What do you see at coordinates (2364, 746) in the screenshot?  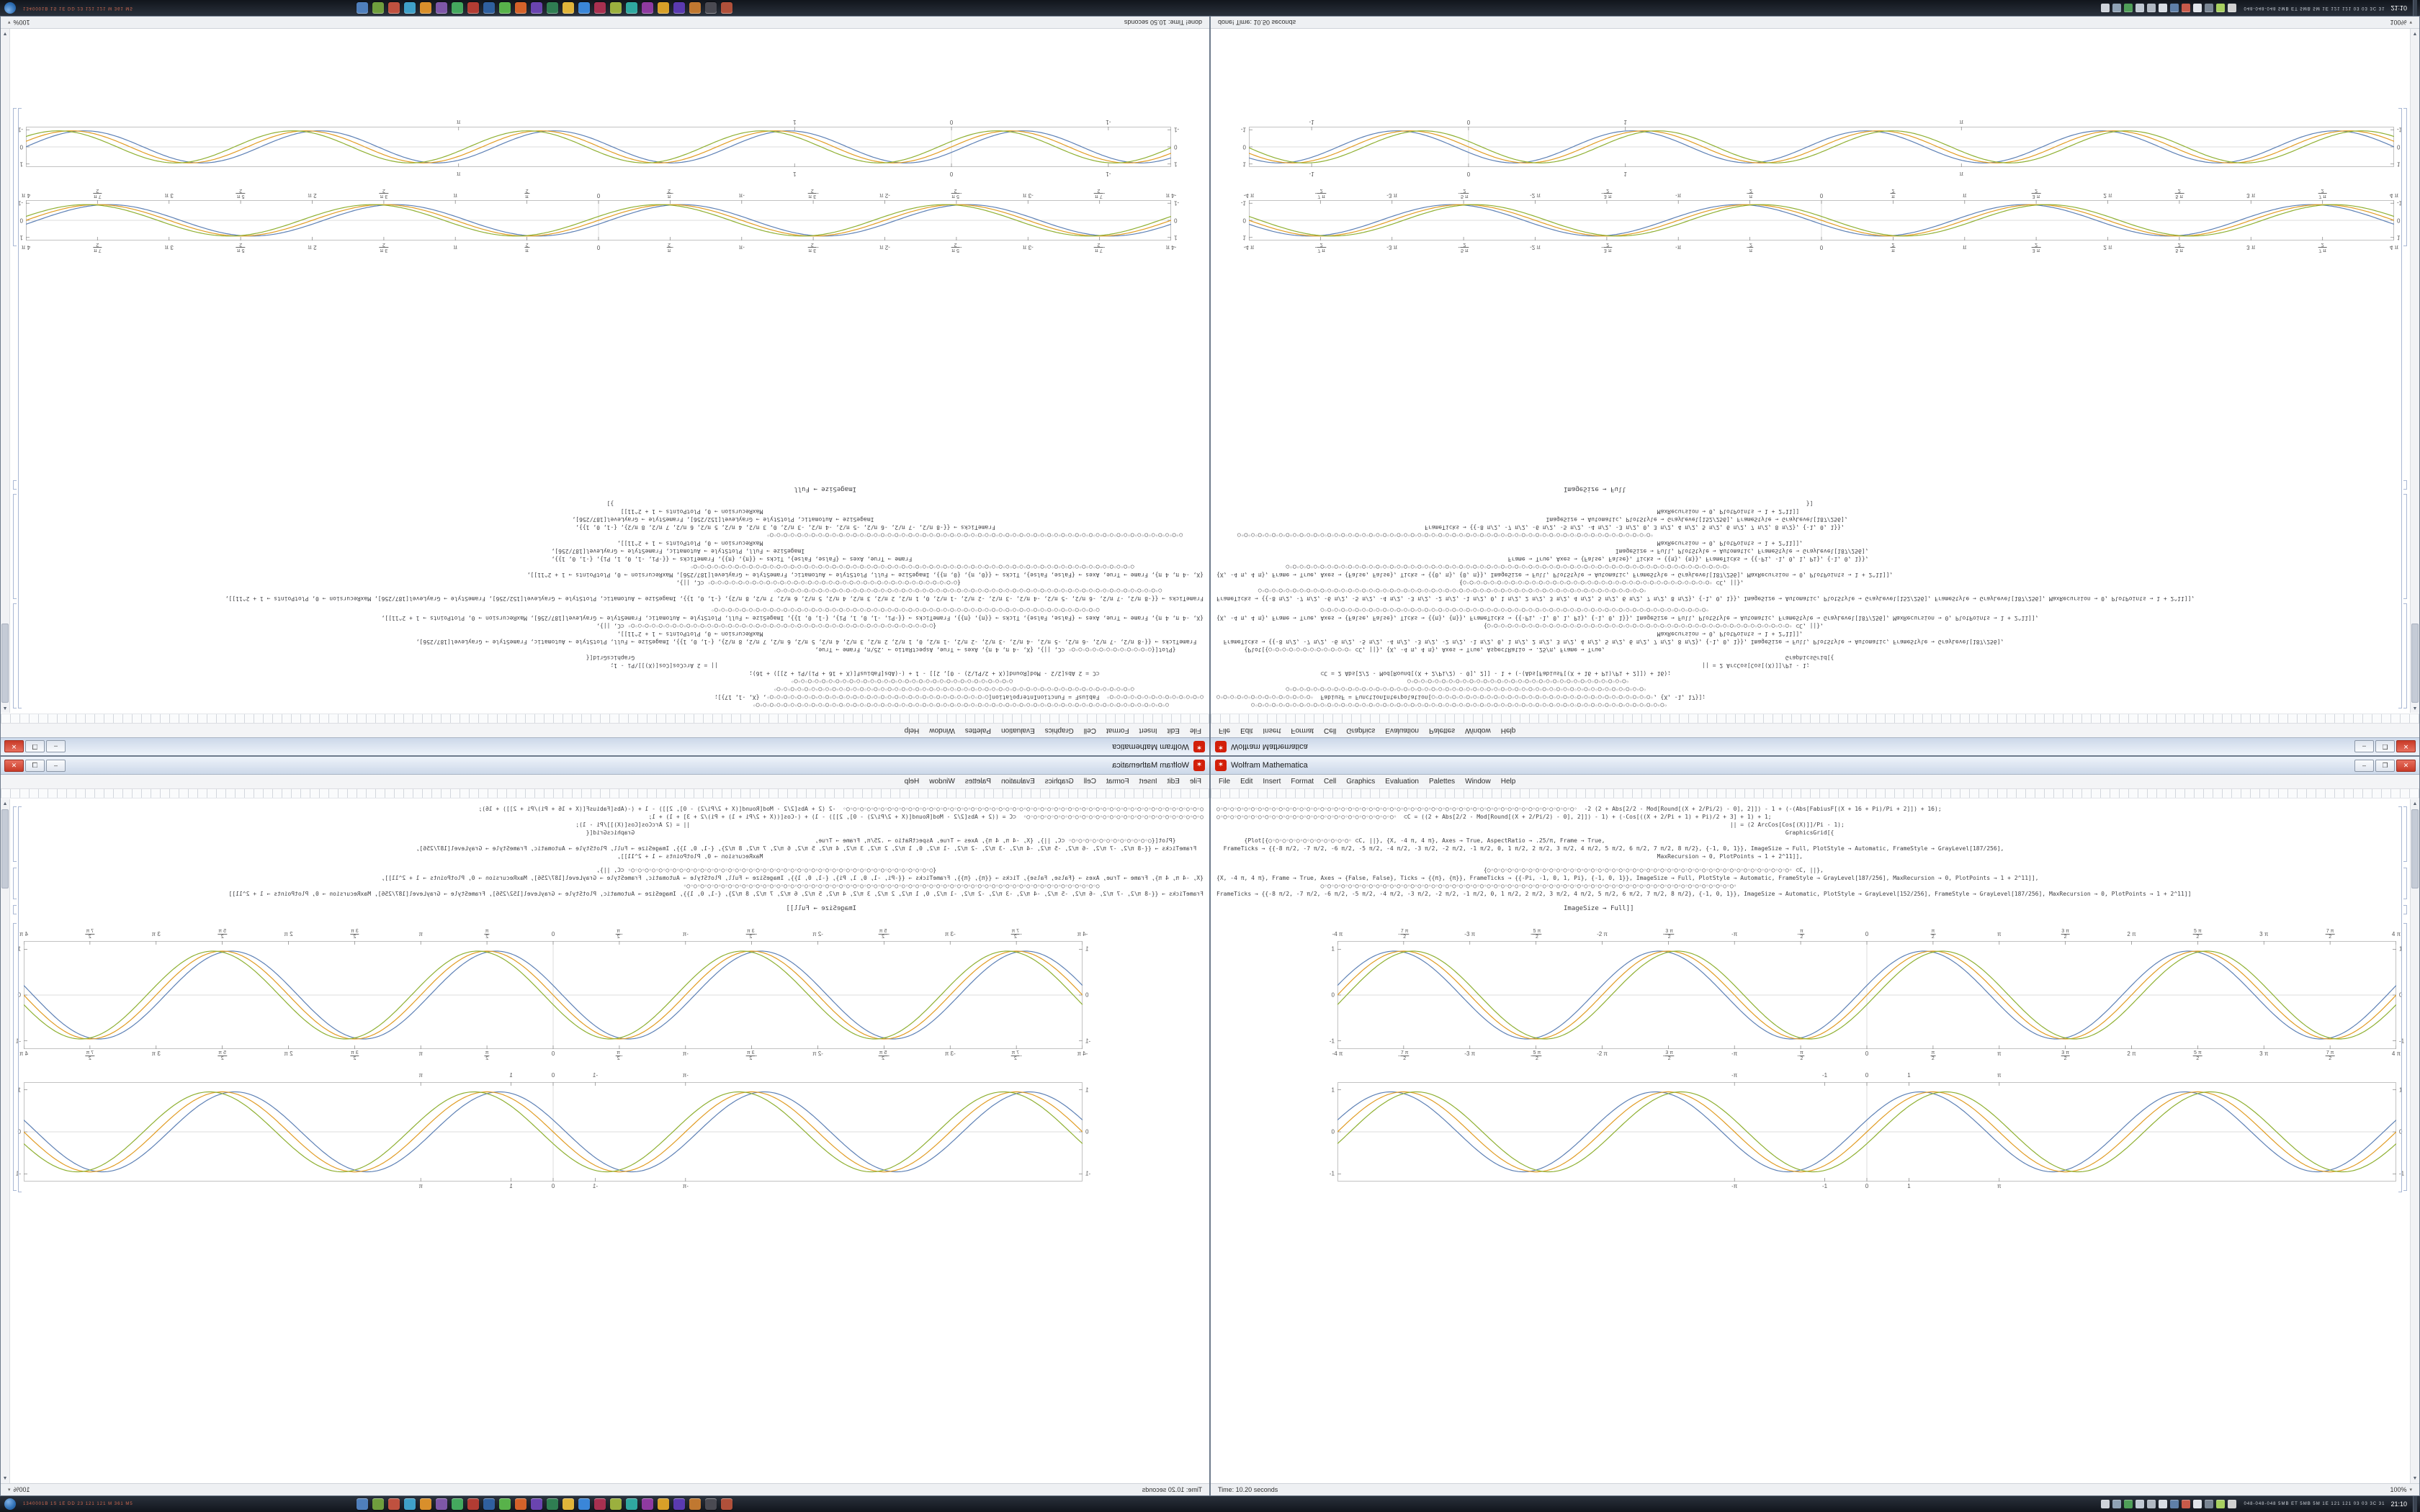 I see `minimize-button: –` at bounding box center [2364, 746].